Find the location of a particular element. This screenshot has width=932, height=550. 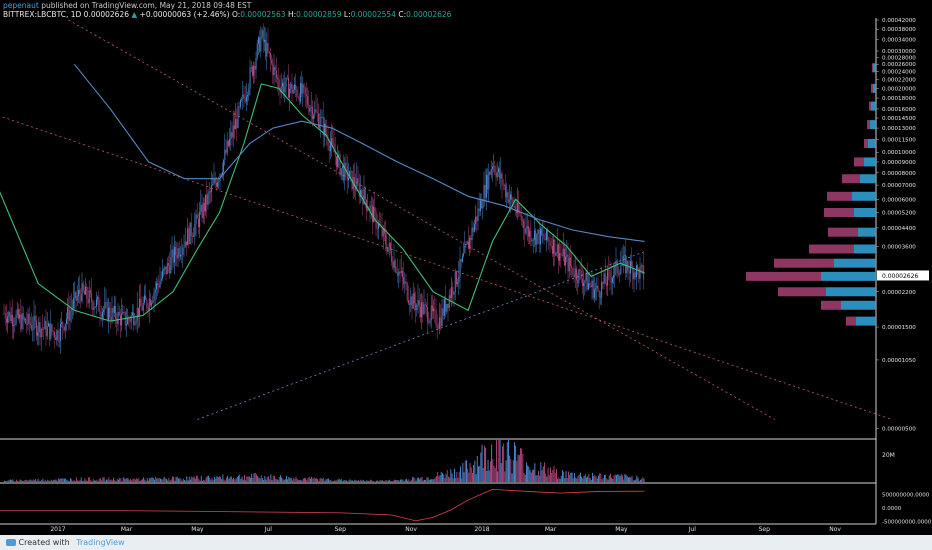

open-value: 0.00002563 is located at coordinates (263, 14).